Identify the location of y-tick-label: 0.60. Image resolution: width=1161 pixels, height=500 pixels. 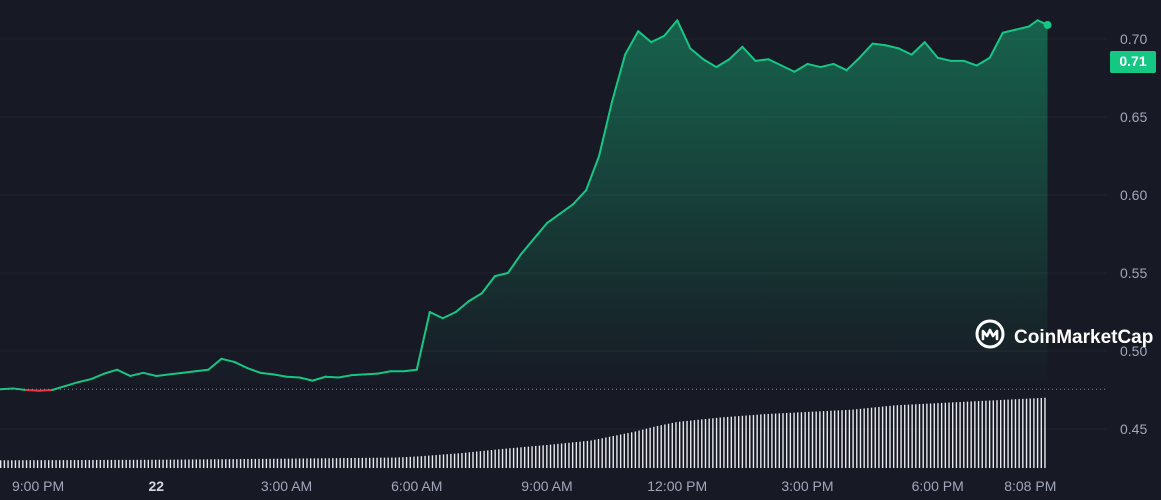
(1133, 195).